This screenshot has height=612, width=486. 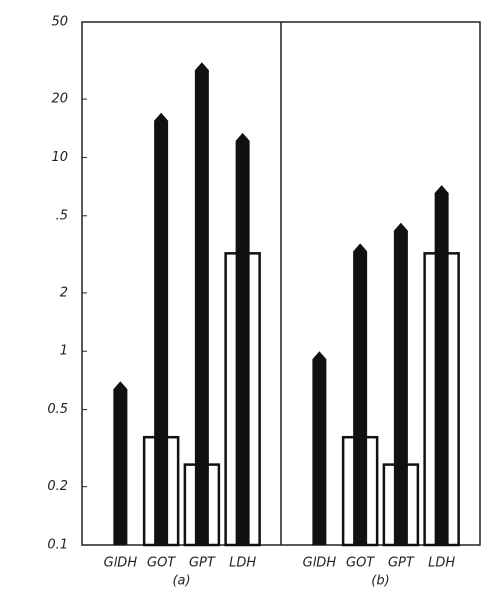 I want to click on panel-label: (a), so click(x=181, y=581).